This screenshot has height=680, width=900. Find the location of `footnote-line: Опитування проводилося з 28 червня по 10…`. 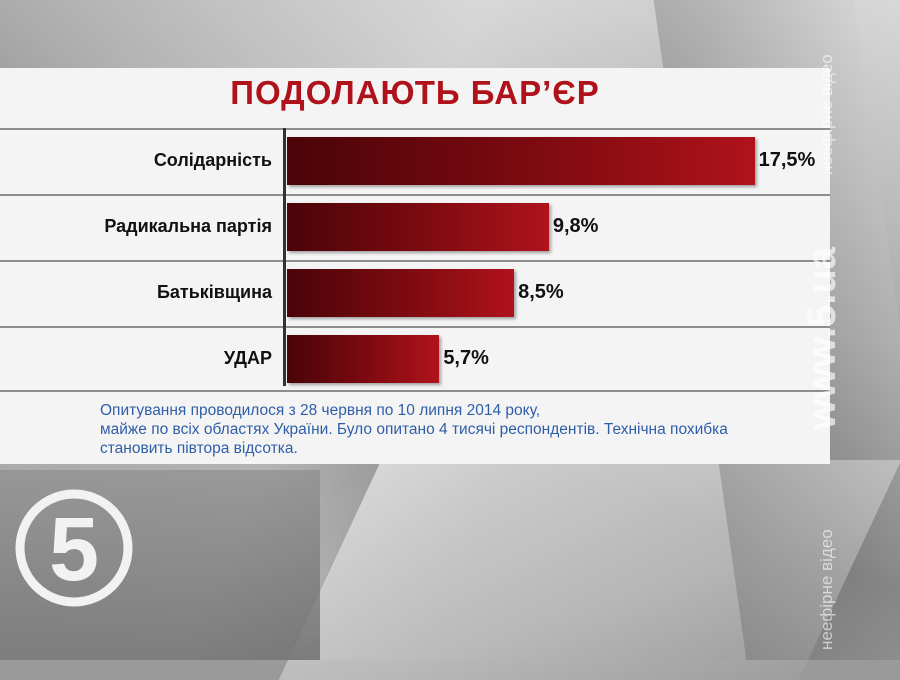

footnote-line: Опитування проводилося з 28 червня по 10… is located at coordinates (320, 410).